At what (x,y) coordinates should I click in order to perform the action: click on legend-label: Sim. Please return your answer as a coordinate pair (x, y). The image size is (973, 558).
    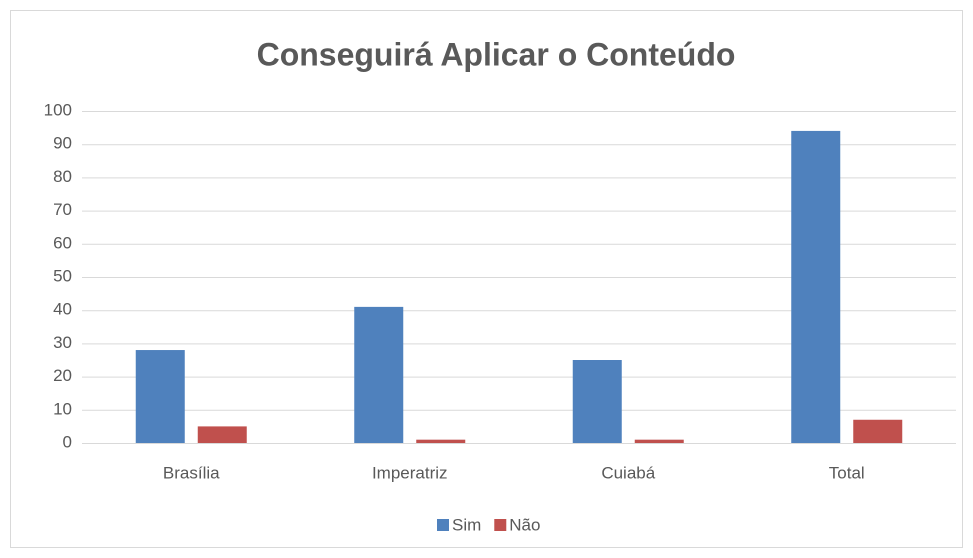
    Looking at the image, I should click on (466, 524).